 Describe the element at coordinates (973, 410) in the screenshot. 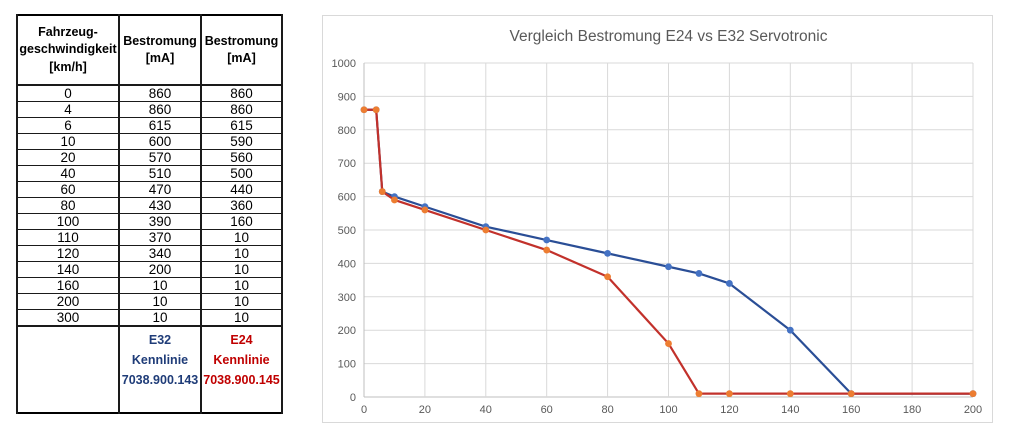

I see `x-tick-label: 200` at that location.